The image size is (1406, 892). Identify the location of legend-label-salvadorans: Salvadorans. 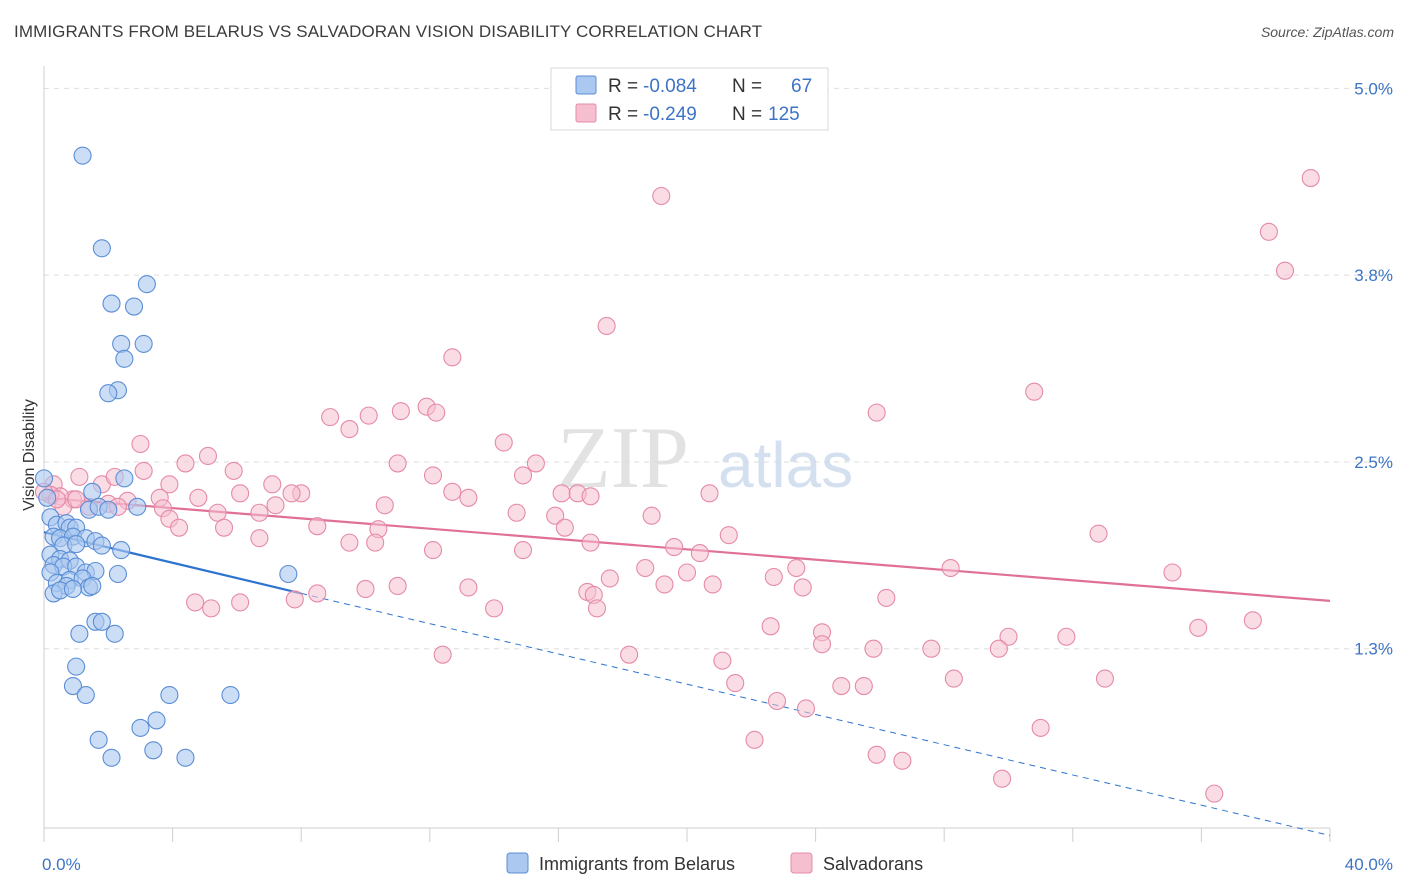
(873, 864).